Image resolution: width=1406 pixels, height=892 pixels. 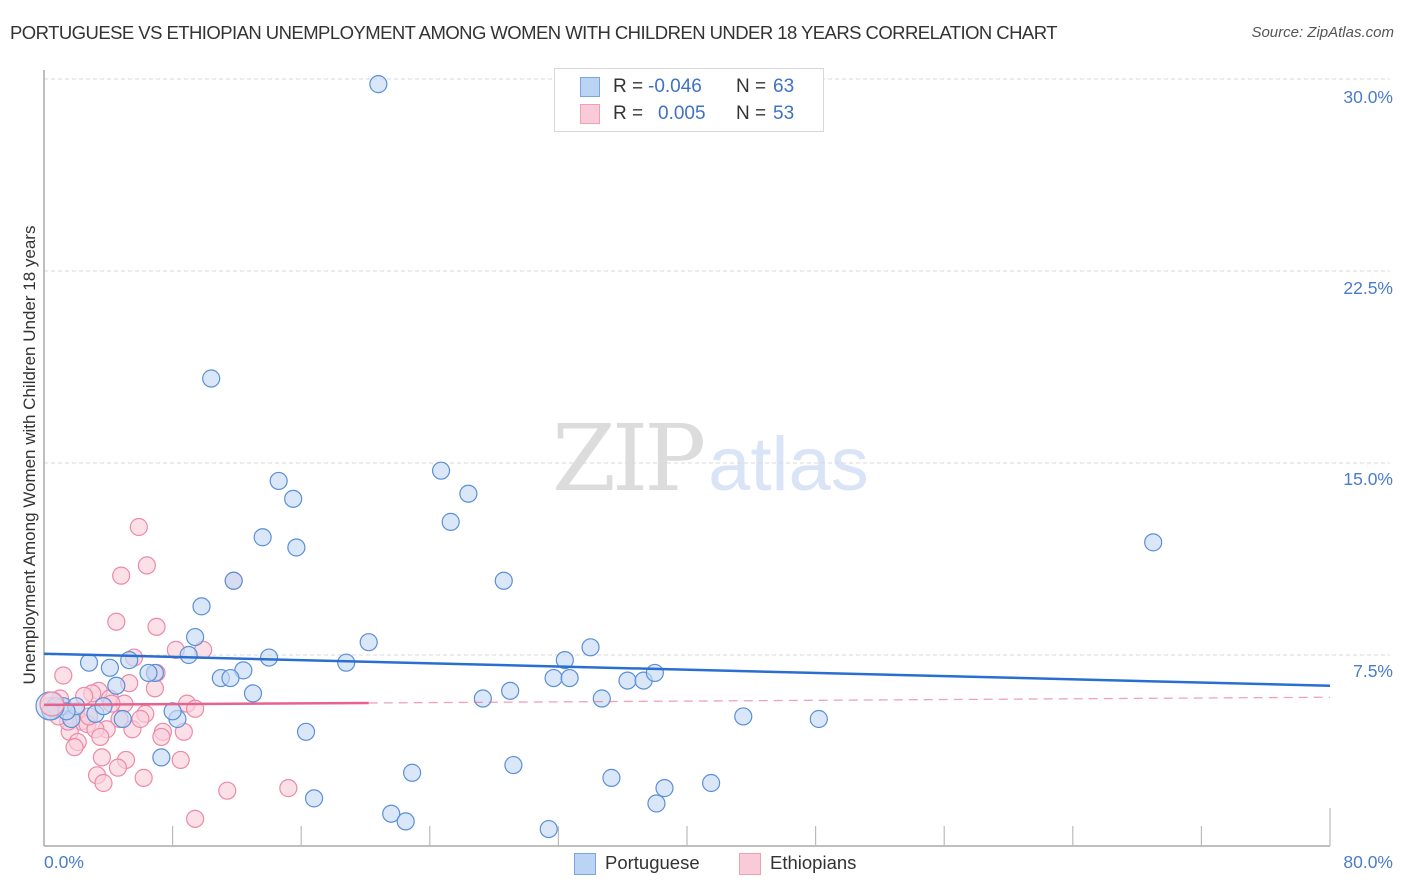 What do you see at coordinates (1368, 479) in the screenshot?
I see `y-tick-15: 15.0%` at bounding box center [1368, 479].